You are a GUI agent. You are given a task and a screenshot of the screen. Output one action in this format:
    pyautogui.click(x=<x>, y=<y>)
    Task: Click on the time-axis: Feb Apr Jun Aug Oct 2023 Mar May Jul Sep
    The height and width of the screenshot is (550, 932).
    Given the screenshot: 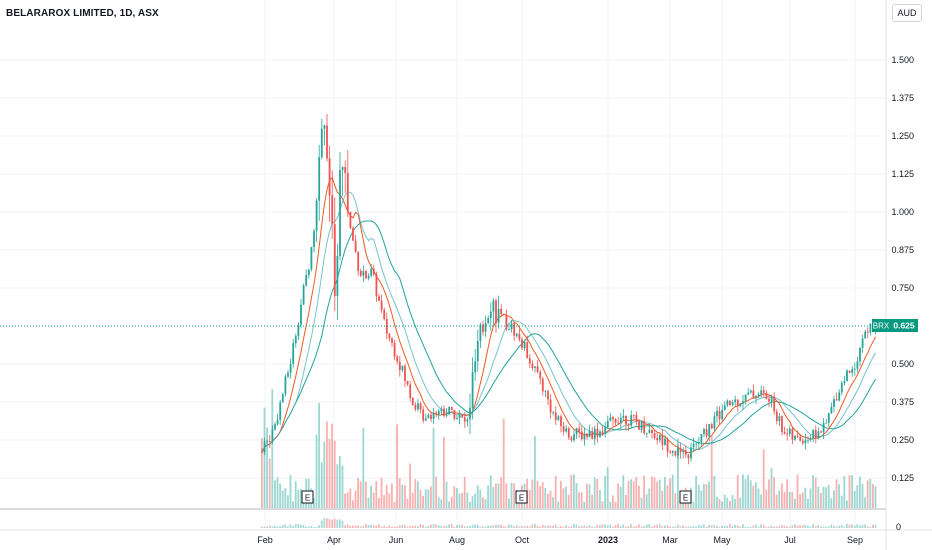 What is the action you would take?
    pyautogui.click(x=560, y=540)
    